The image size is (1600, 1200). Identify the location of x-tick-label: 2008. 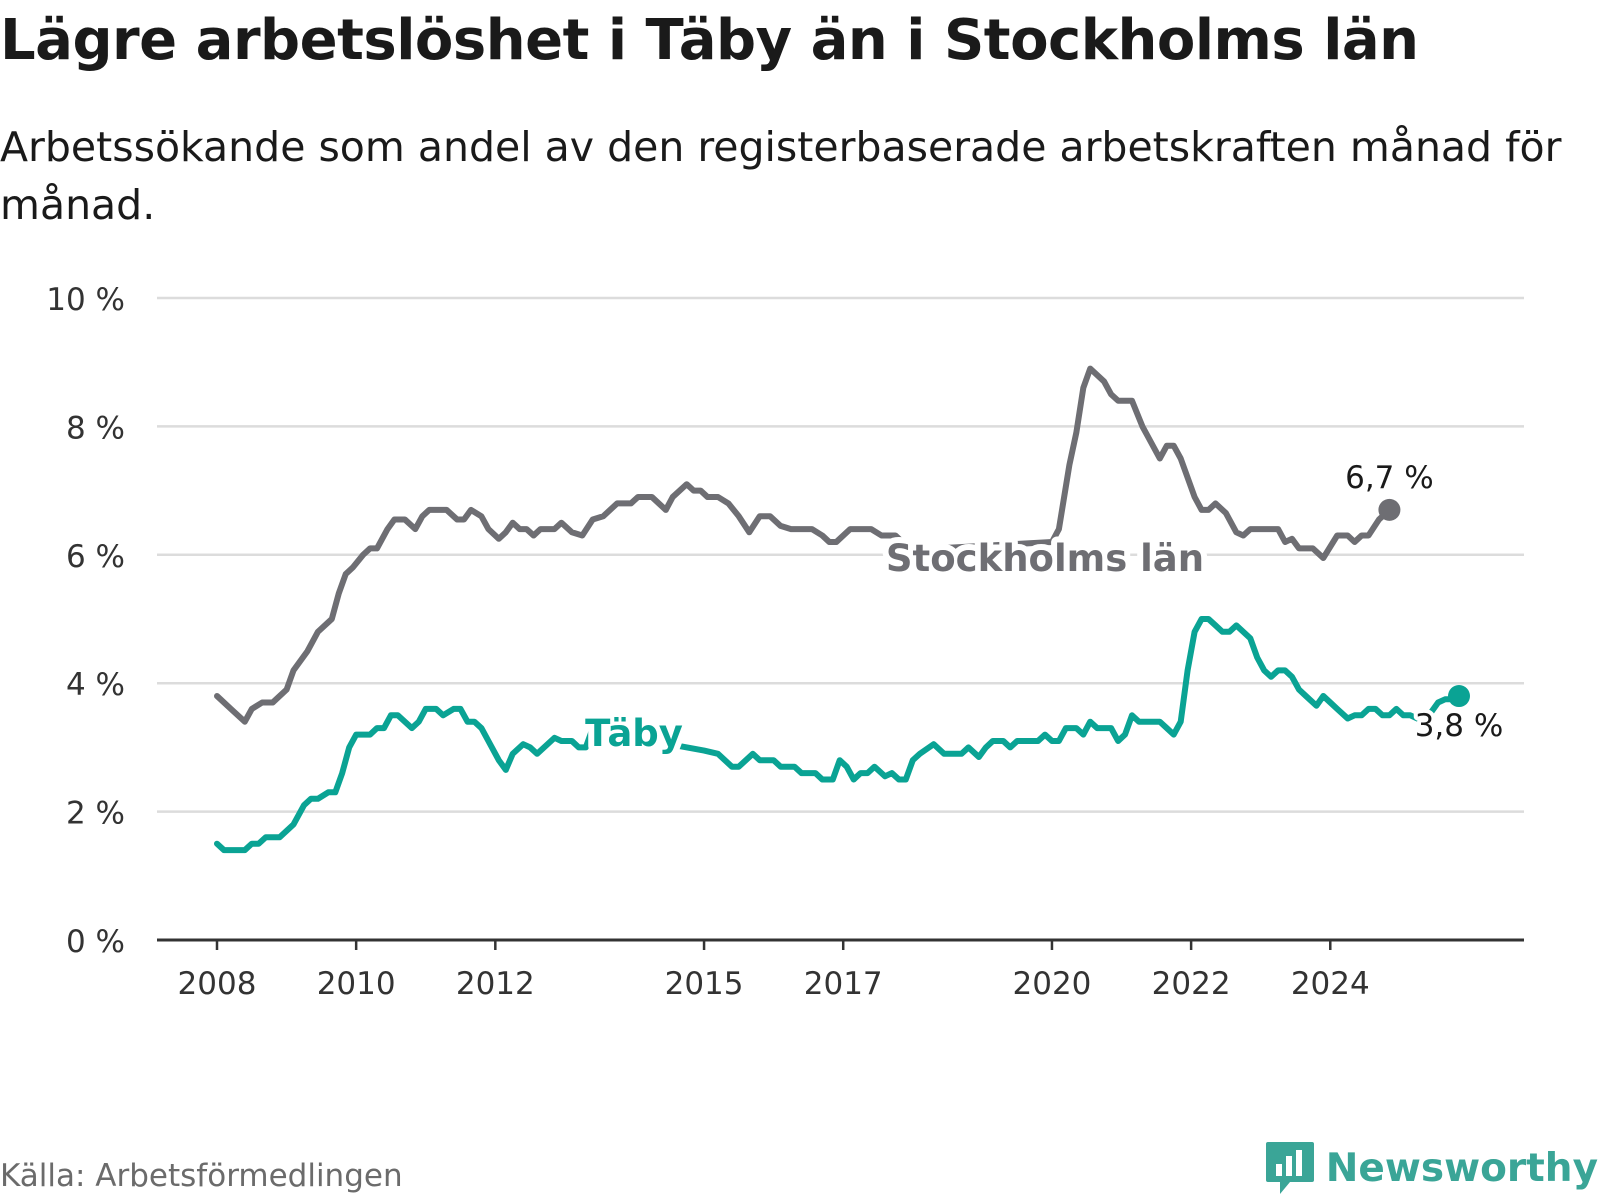
(217, 984).